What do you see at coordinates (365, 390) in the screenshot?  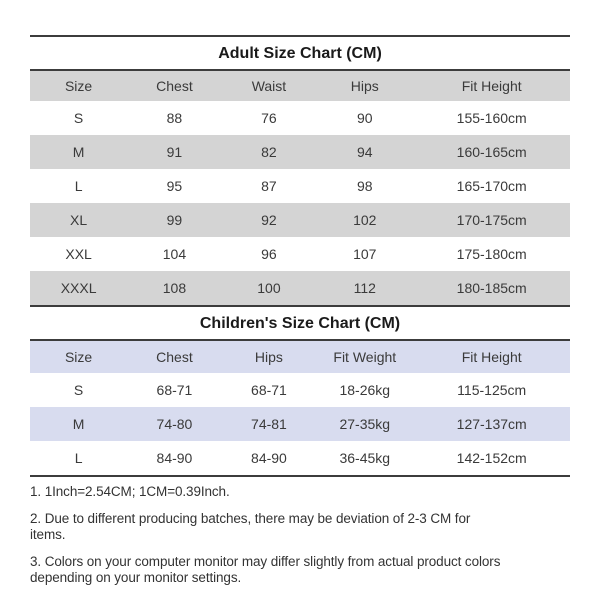 I see `size-cell: 18-26kg` at bounding box center [365, 390].